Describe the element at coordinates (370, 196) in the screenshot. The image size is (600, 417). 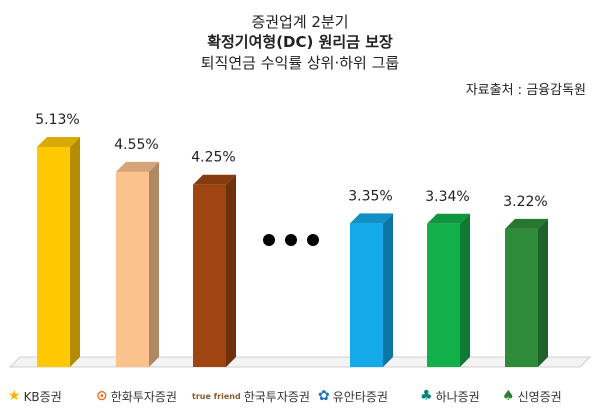
I see `data-label: 3.35%` at that location.